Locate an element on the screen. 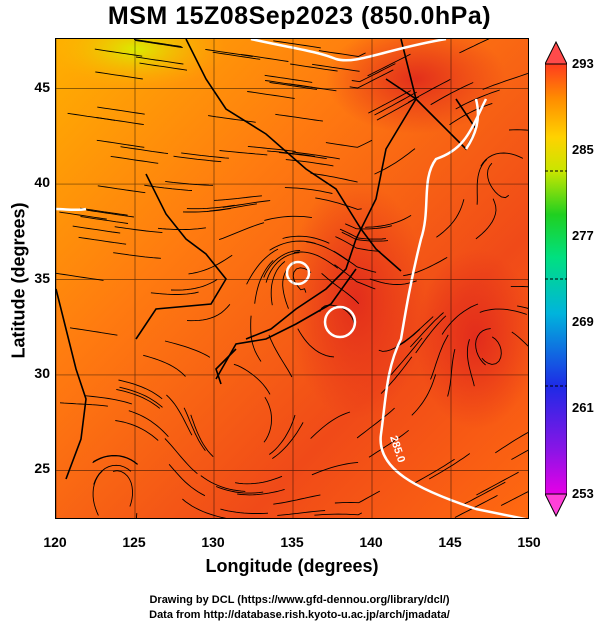  x-tick-label: 135 is located at coordinates (292, 542).